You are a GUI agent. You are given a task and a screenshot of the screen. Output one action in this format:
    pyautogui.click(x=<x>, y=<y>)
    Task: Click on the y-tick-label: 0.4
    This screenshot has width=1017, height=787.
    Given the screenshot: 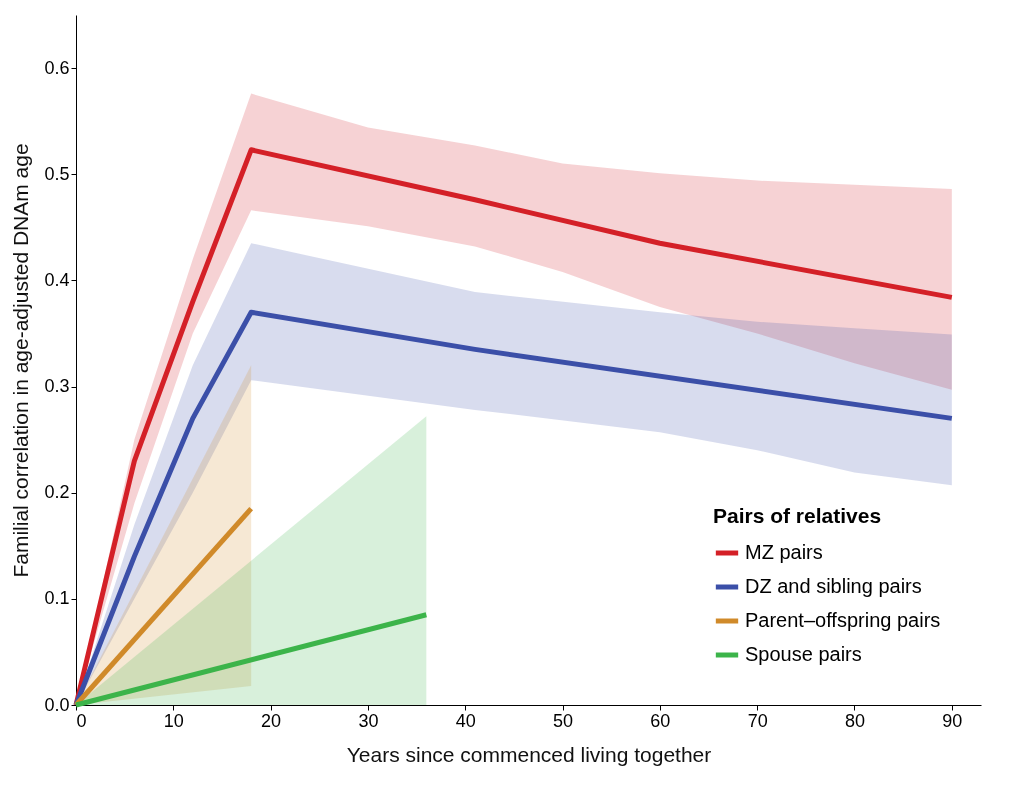 What is the action you would take?
    pyautogui.click(x=57, y=279)
    